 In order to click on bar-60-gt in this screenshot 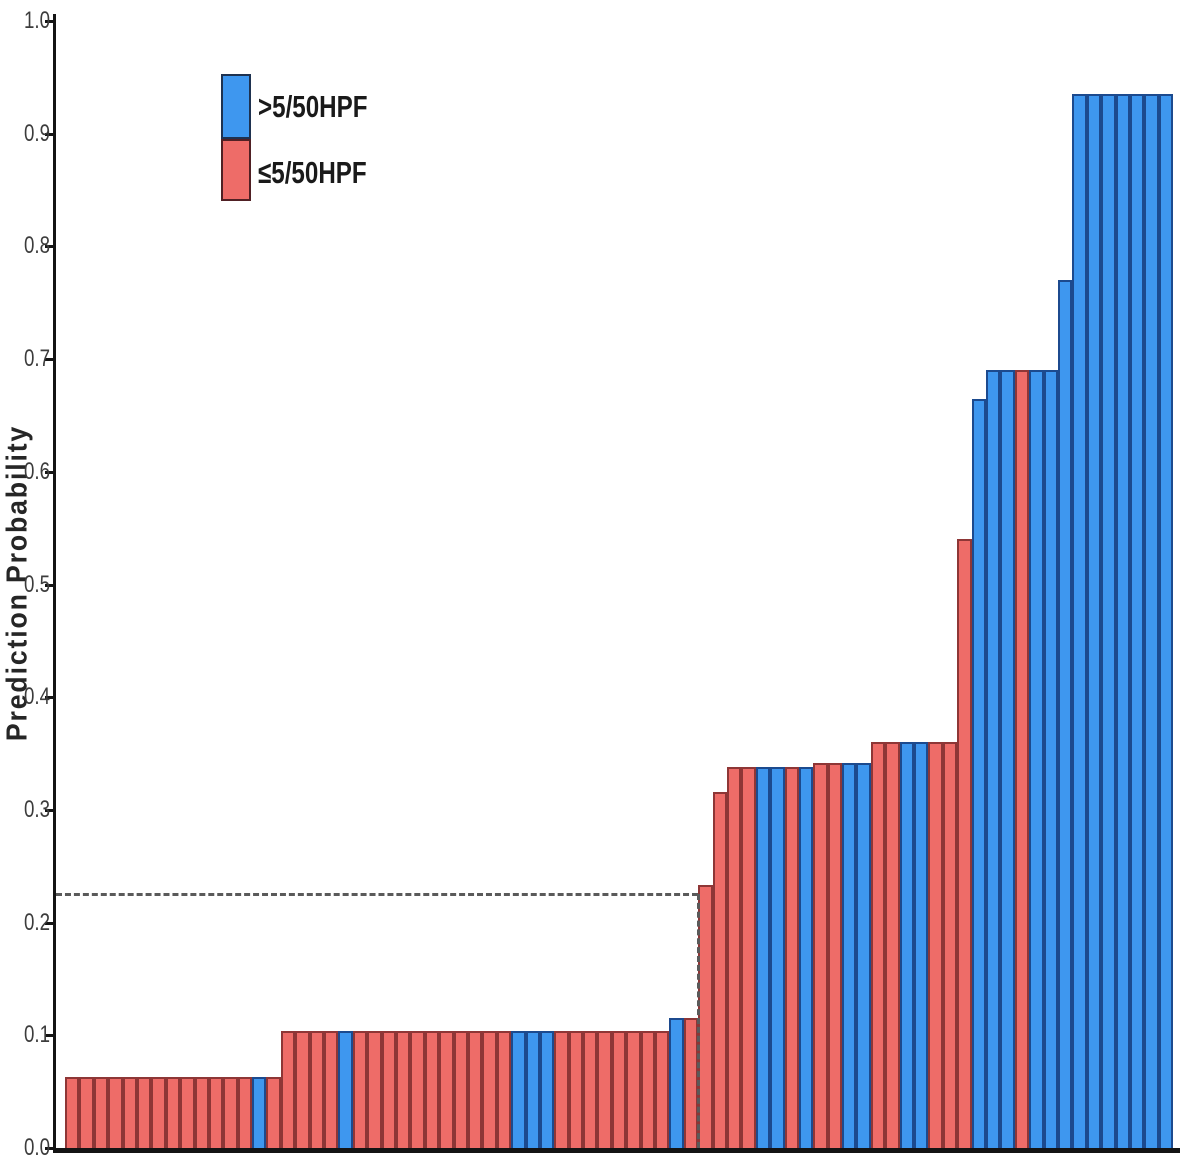, I will do `click(921, 945)`.